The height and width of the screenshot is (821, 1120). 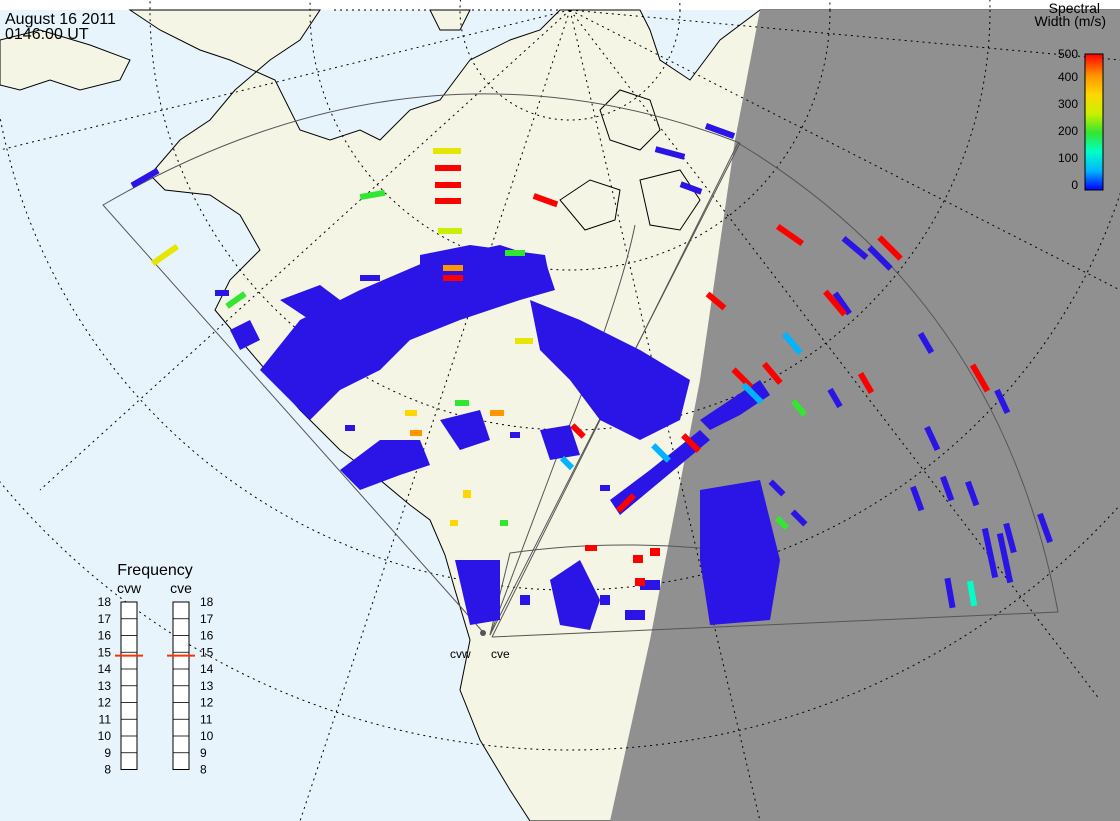 What do you see at coordinates (480, 645) in the screenshot?
I see `station-markers: cvw cve` at bounding box center [480, 645].